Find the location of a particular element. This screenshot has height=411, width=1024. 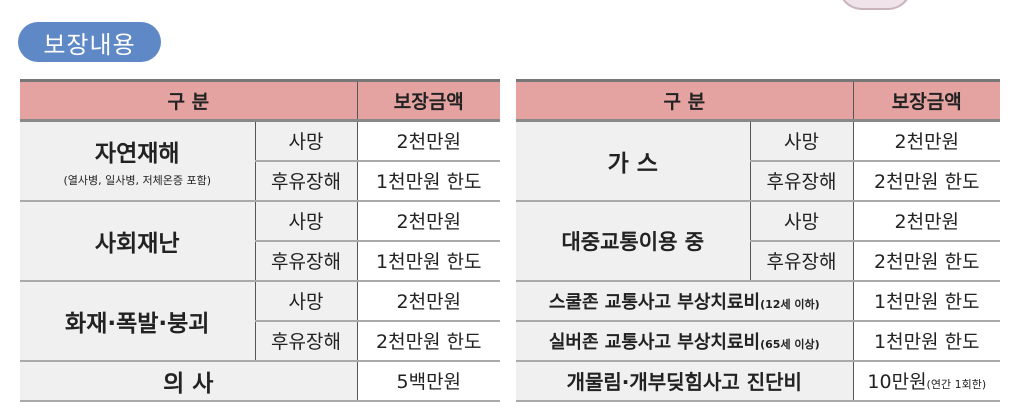

table-row: 스쿨존 교통사고 부상치료비(12세 이하) 1천만원 한도 is located at coordinates (758, 301).